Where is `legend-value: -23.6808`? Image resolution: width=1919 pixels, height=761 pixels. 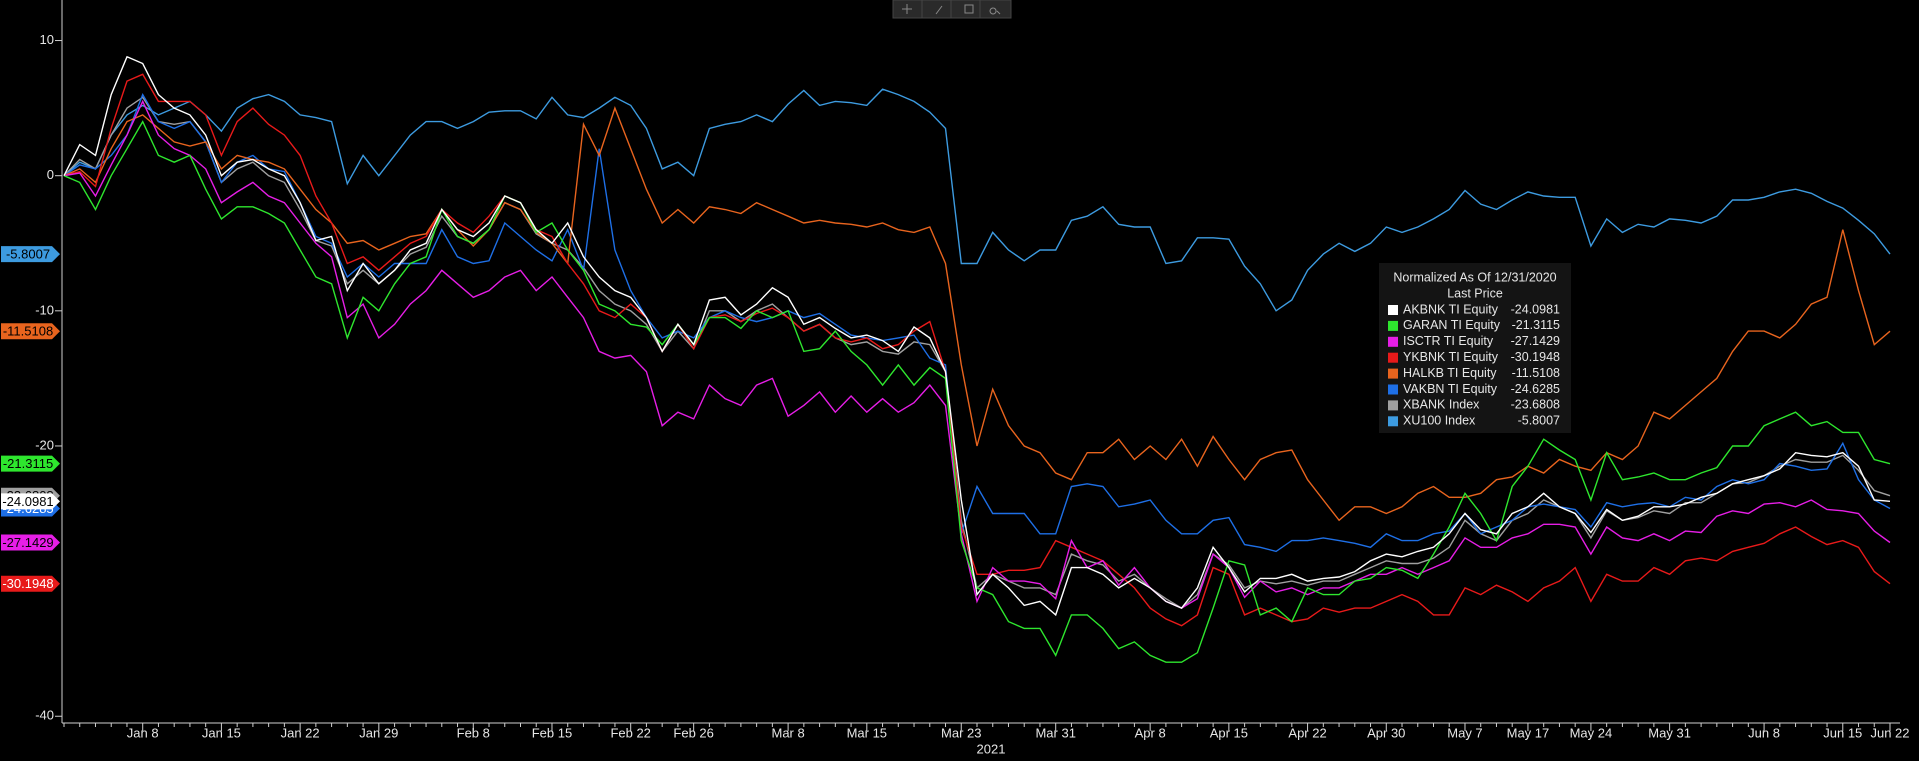
legend-value: -23.6808 is located at coordinates (1535, 405).